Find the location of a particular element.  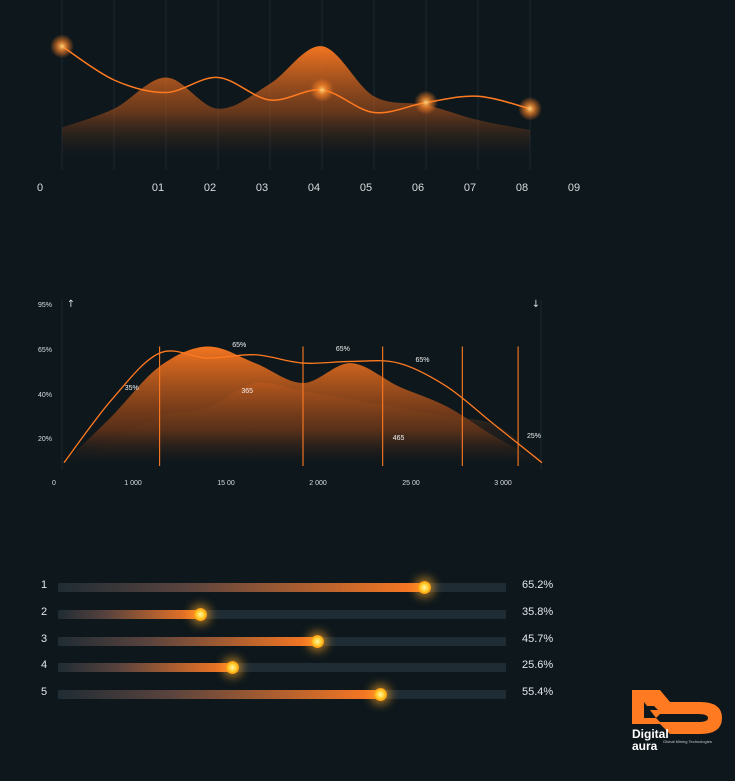

arrow-down-icon: ↓ is located at coordinates (536, 304).